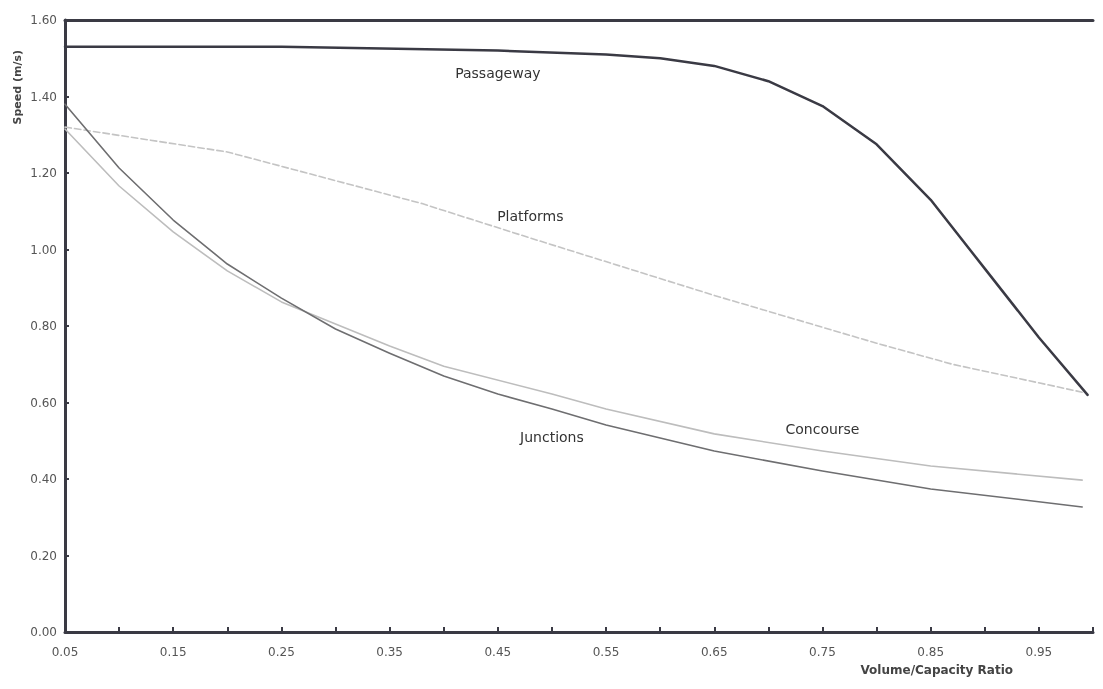 The width and height of the screenshot is (1103, 689). I want to click on y-tick-label: 0.20, so click(43, 555).